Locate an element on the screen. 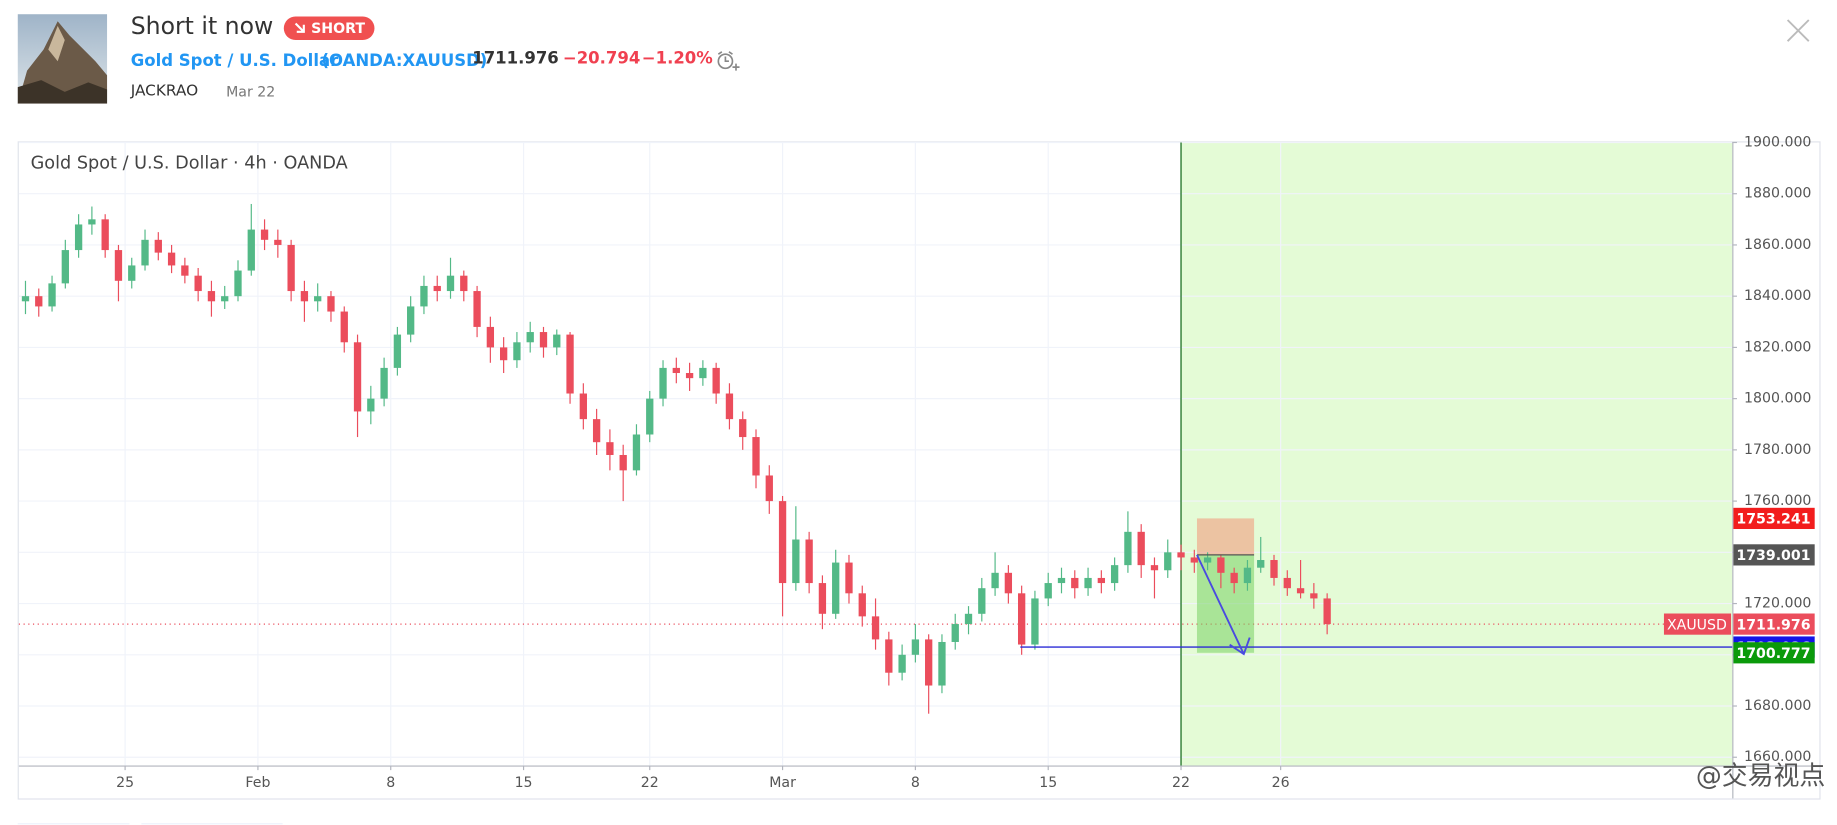  target-label: 1700.777 is located at coordinates (1773, 654).